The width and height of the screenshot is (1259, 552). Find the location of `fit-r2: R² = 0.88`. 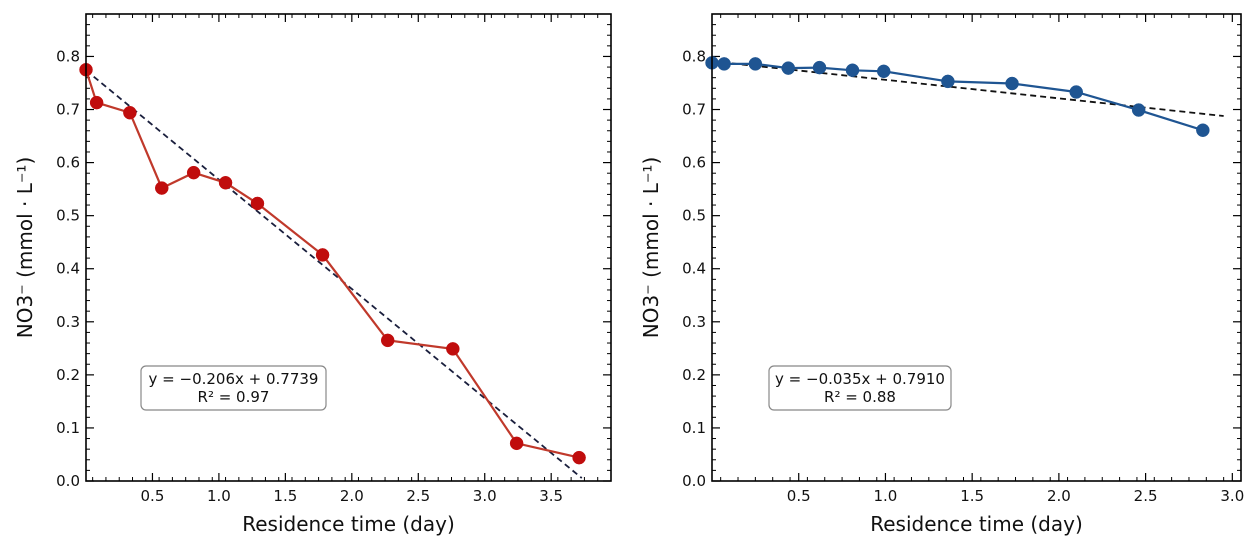

fit-r2: R² = 0.88 is located at coordinates (860, 397).